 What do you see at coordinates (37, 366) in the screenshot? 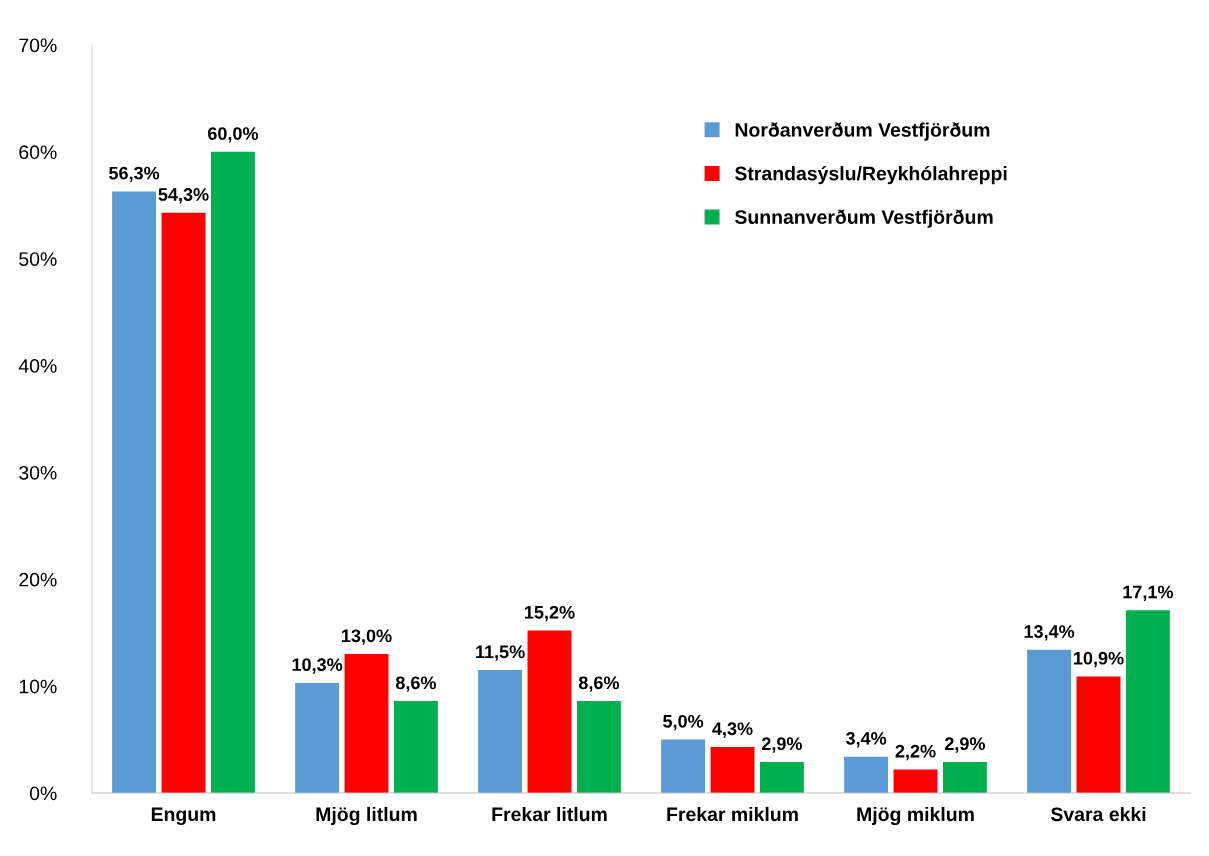
I see `y-tick-label: 40%` at bounding box center [37, 366].